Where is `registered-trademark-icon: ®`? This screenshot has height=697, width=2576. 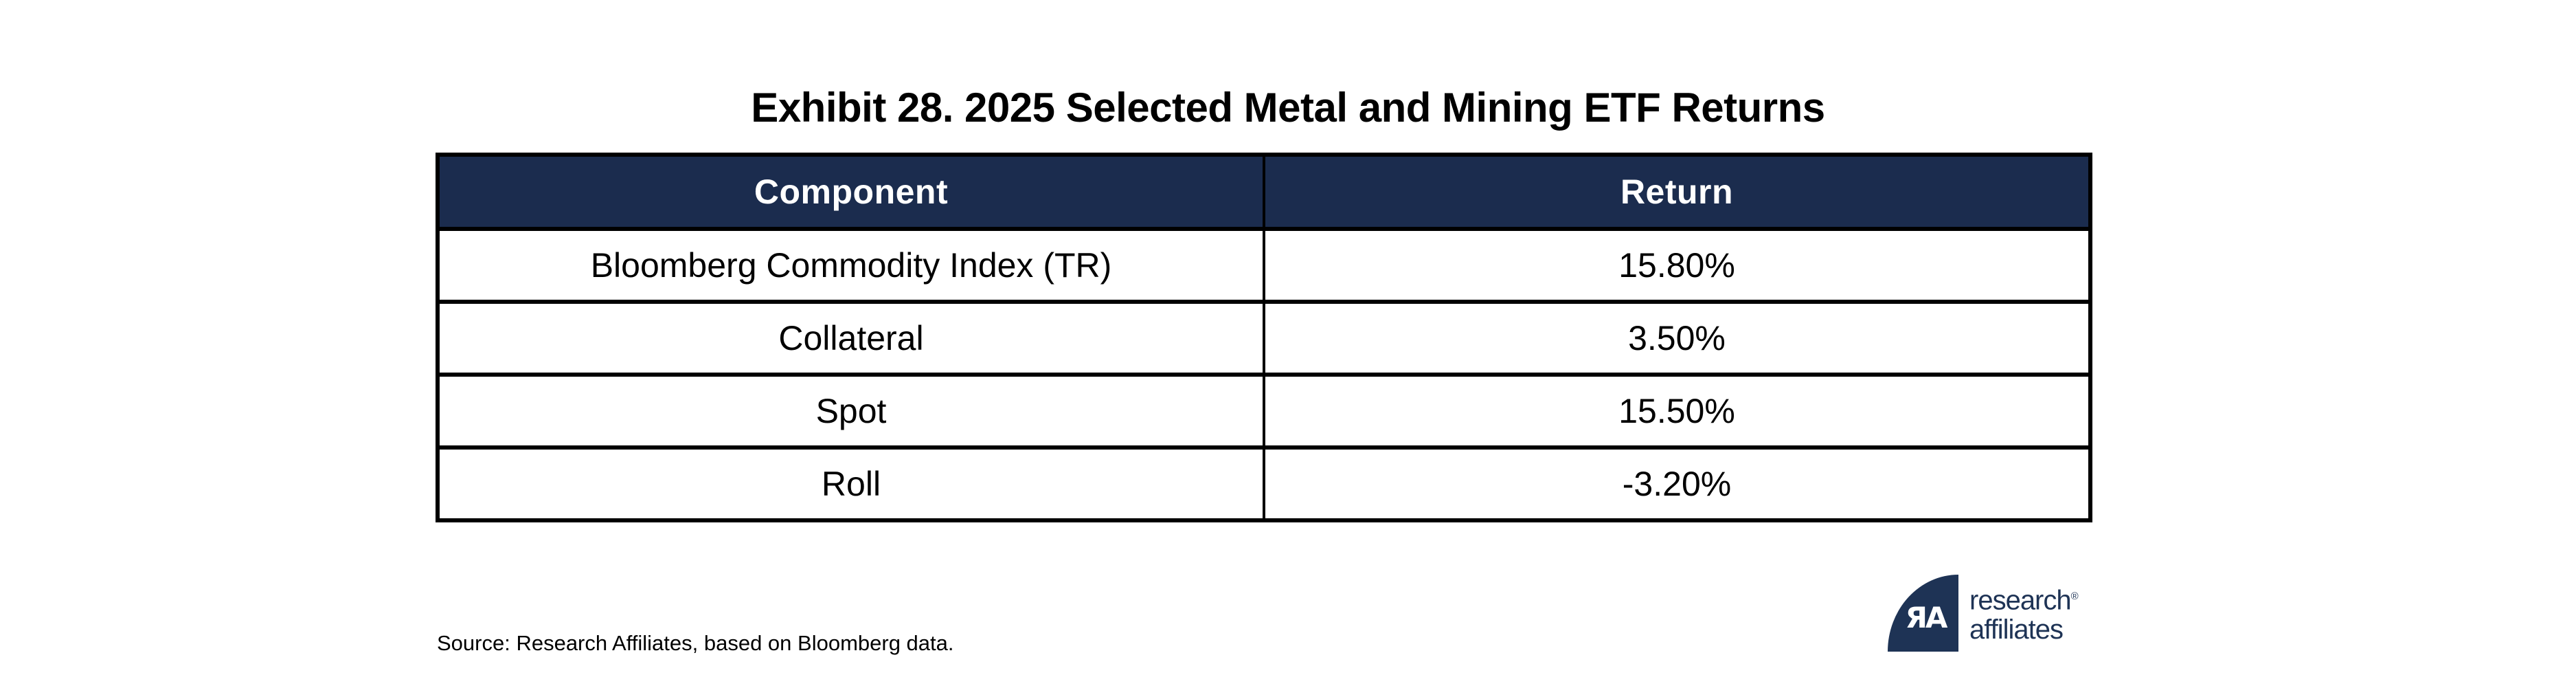 registered-trademark-icon: ® is located at coordinates (2074, 596).